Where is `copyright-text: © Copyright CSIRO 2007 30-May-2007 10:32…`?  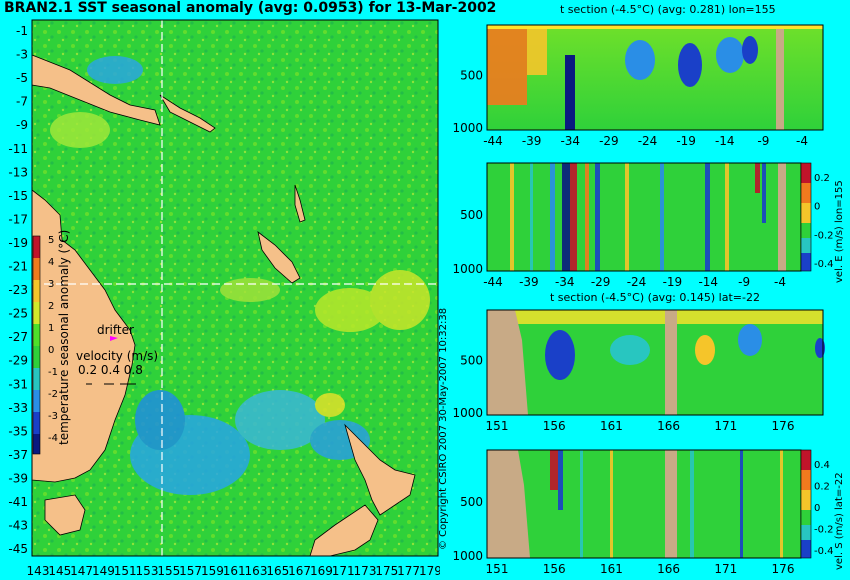
copyright-text: © Copyright CSIRO 2007 30-May-2007 10:32… is located at coordinates (443, 429).